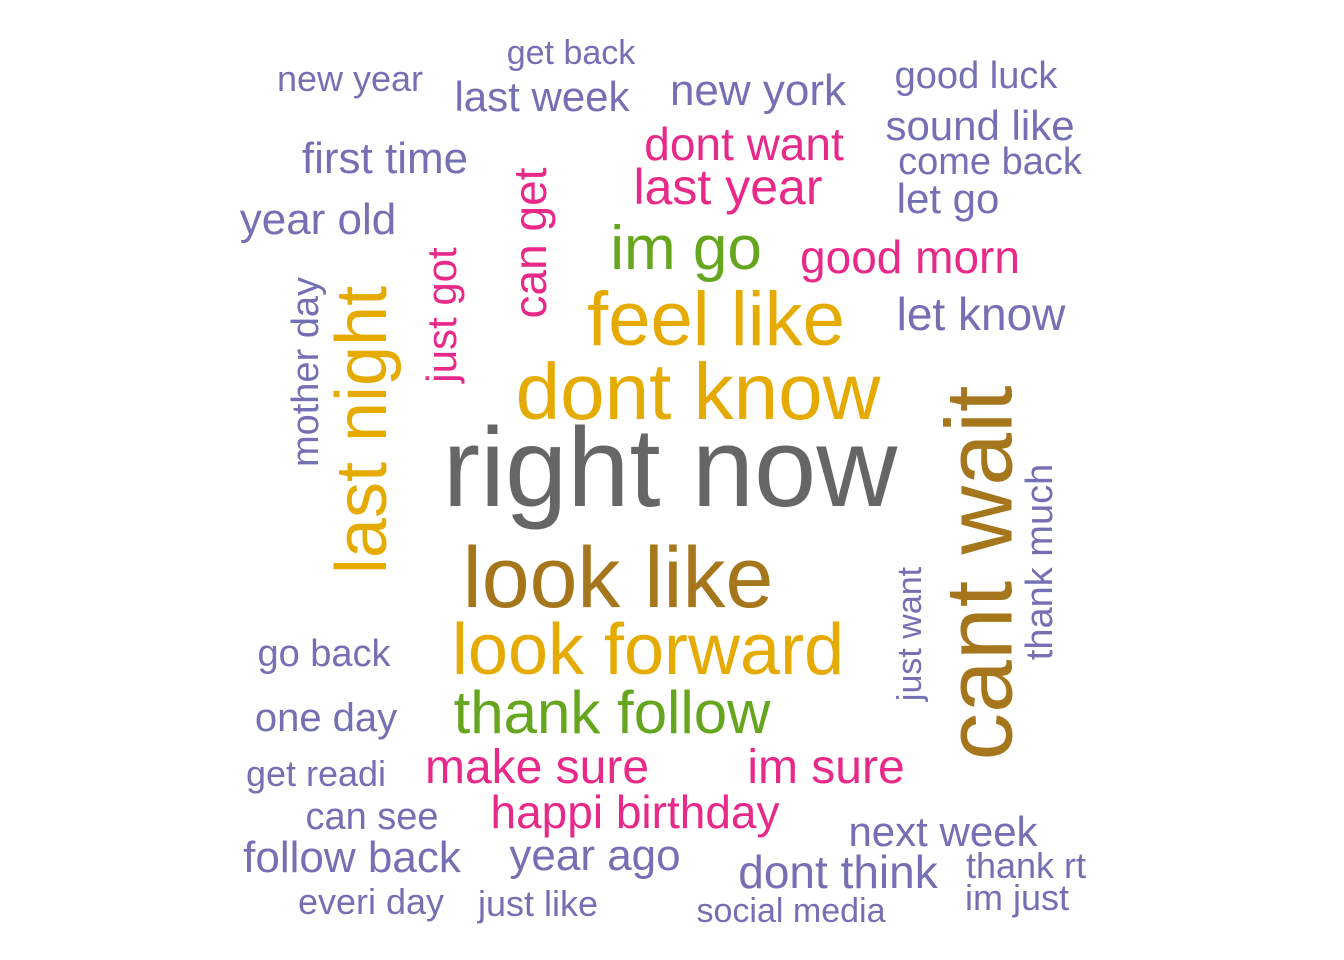 Image resolution: width=1344 pixels, height=960 pixels. Describe the element at coordinates (1040, 562) in the screenshot. I see `word-thank-much: thank much` at that location.